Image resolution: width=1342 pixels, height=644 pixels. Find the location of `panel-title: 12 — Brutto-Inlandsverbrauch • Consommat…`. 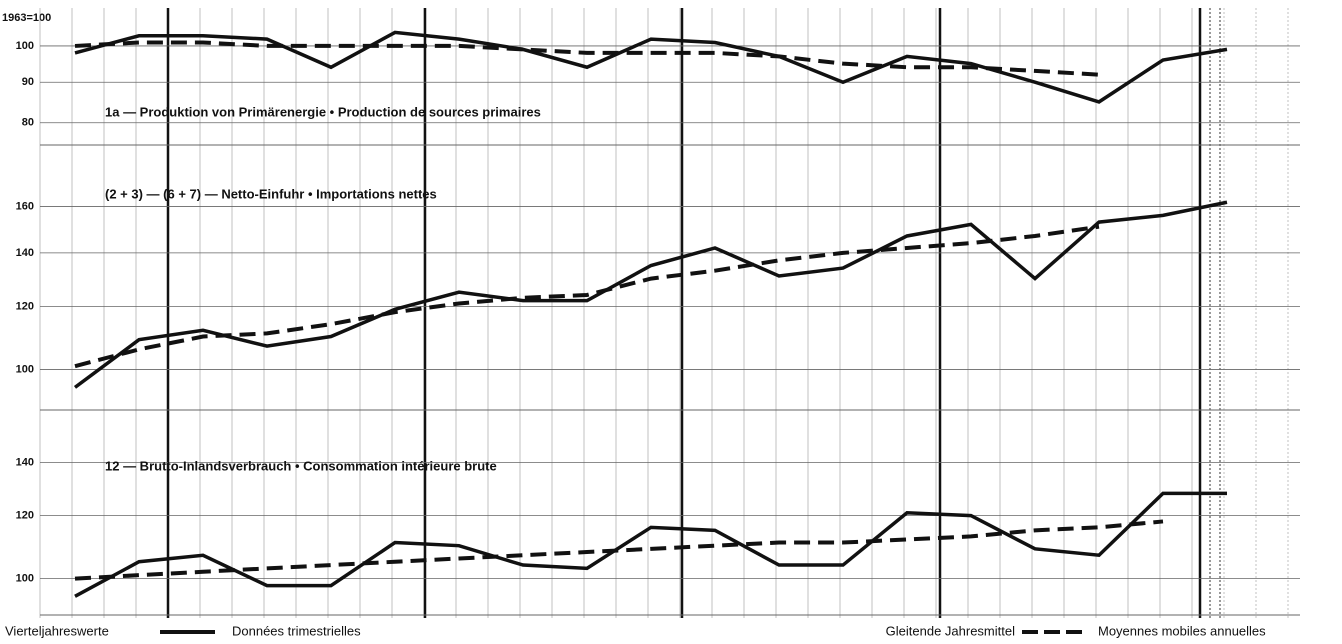

panel-title: 12 — Brutto-Inlandsverbrauch • Consommat… is located at coordinates (301, 465).